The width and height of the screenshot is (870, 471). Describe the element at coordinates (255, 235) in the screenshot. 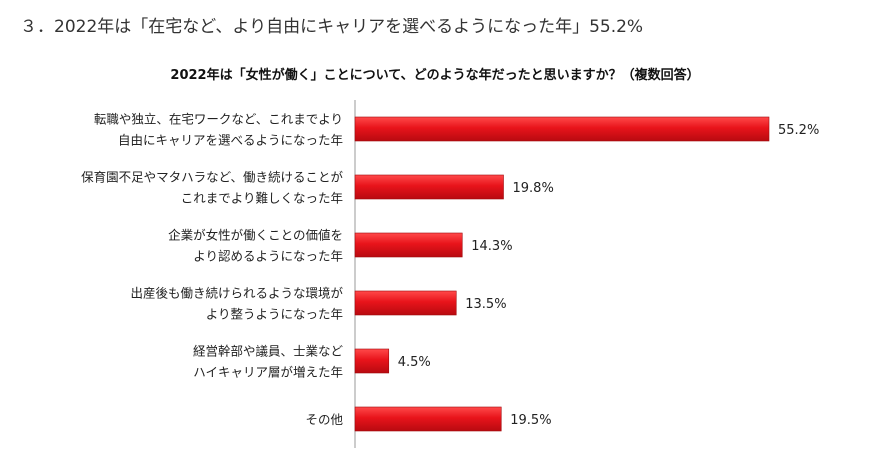

I see `category-label: 企業が女性が働くことの価値を` at that location.